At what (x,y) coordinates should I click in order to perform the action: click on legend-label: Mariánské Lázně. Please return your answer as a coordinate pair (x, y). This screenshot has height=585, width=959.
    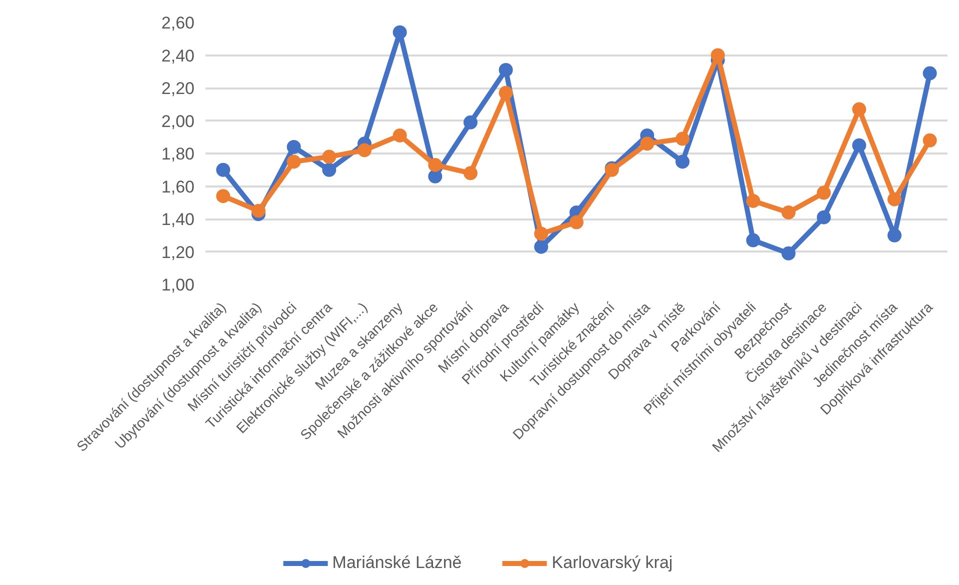
    Looking at the image, I should click on (397, 563).